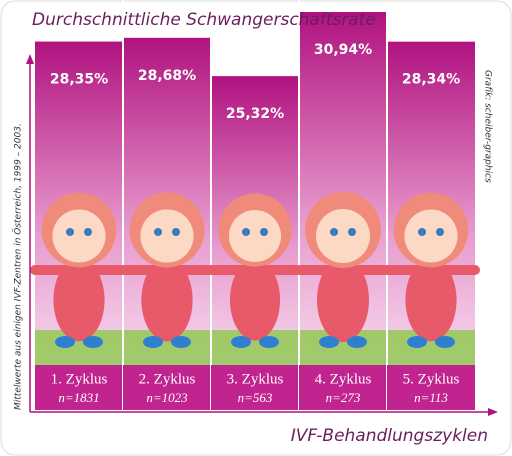  What do you see at coordinates (79, 80) in the screenshot?
I see `value-label: 28,35%` at bounding box center [79, 80].